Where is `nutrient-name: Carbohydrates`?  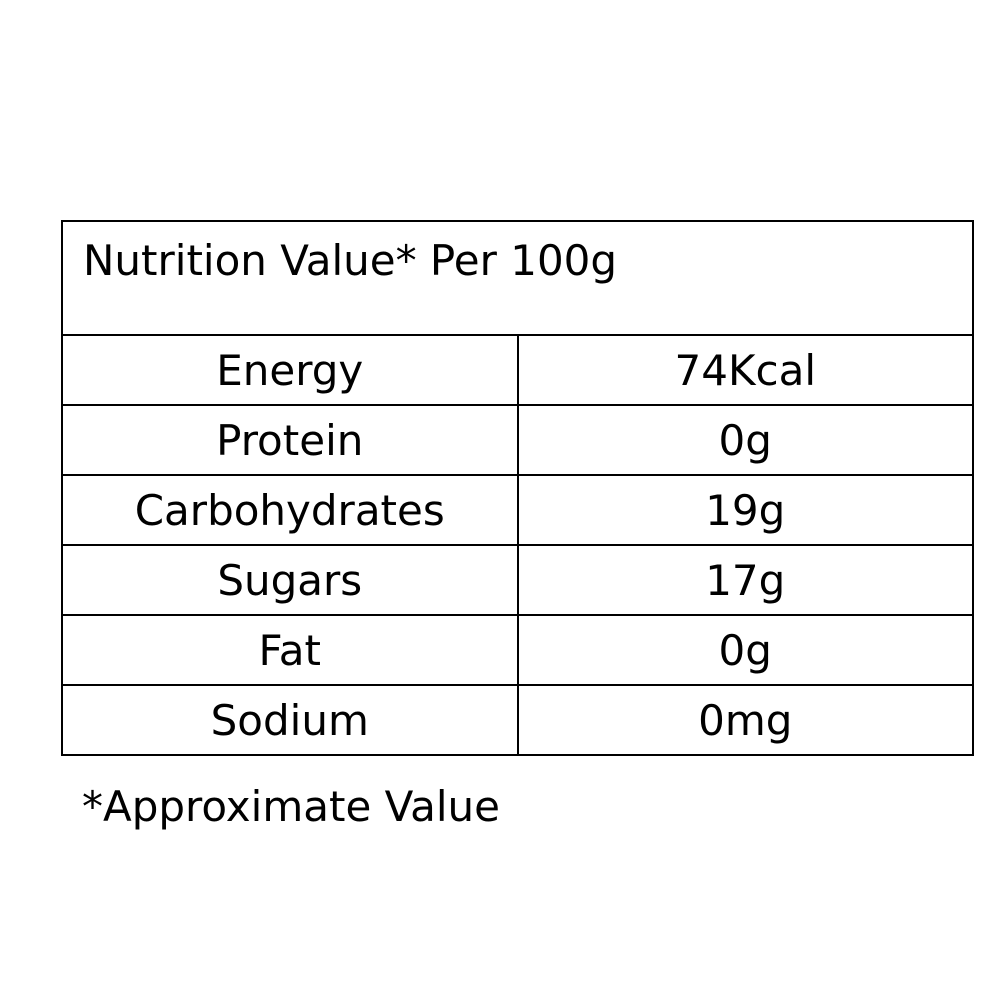 nutrient-name: Carbohydrates is located at coordinates (290, 510).